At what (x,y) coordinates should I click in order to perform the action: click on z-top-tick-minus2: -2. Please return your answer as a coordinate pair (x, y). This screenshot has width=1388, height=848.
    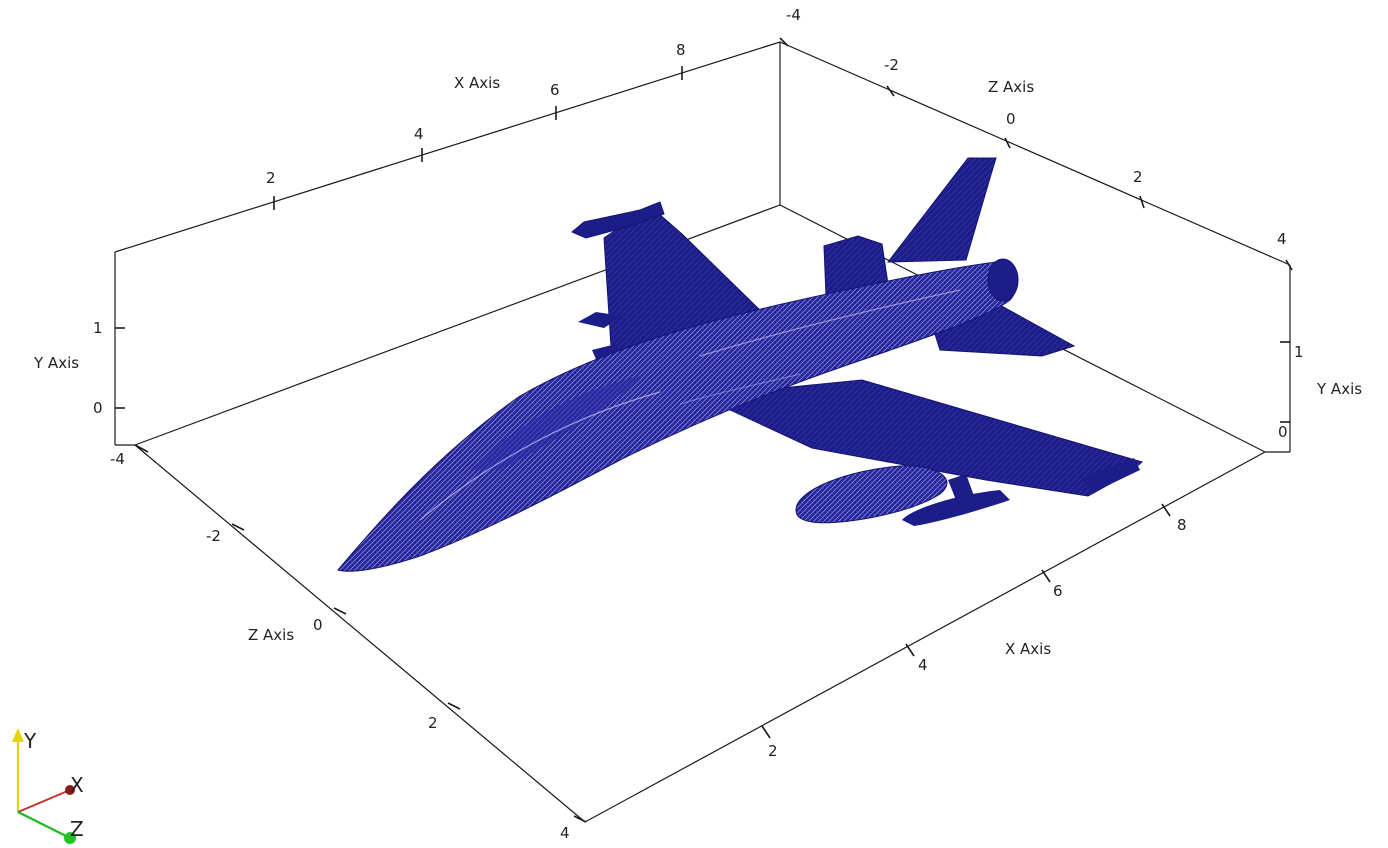
    Looking at the image, I should click on (891, 65).